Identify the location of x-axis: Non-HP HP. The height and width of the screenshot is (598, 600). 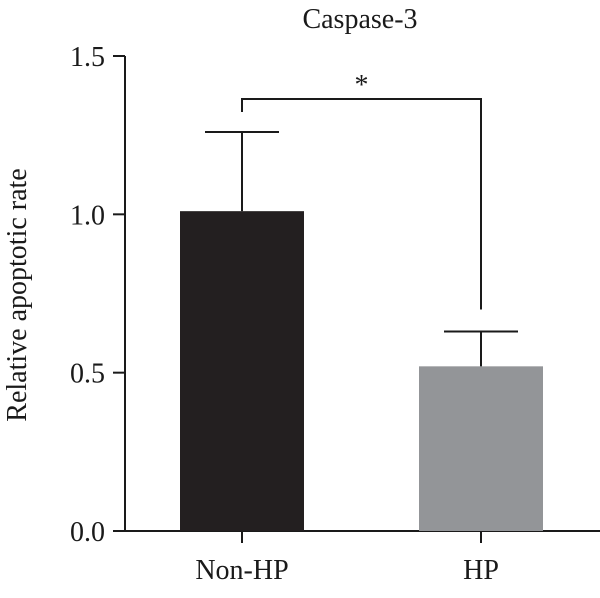
(362, 558).